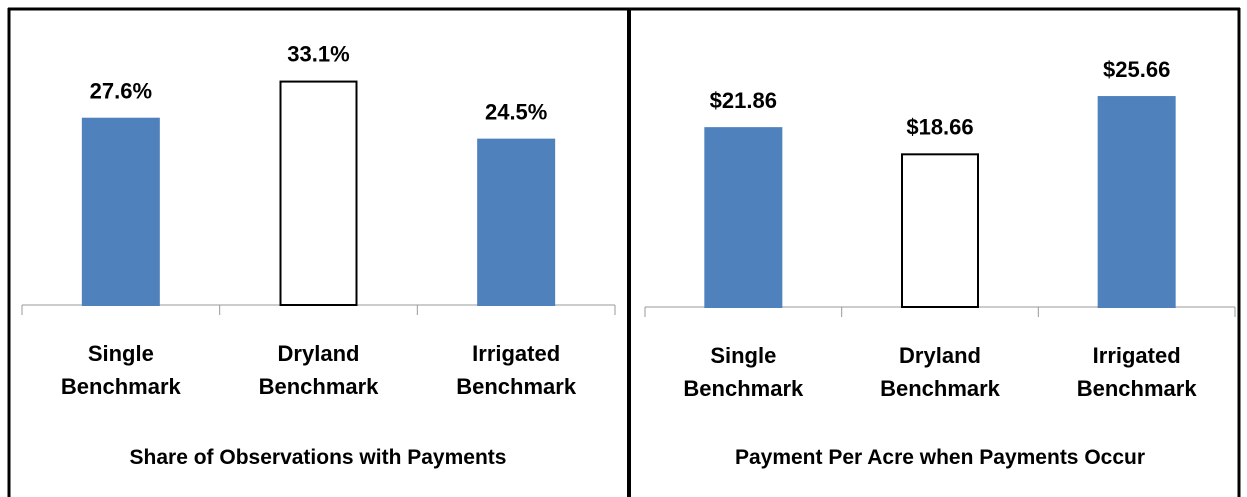  I want to click on data-label: $21.86, so click(743, 100).